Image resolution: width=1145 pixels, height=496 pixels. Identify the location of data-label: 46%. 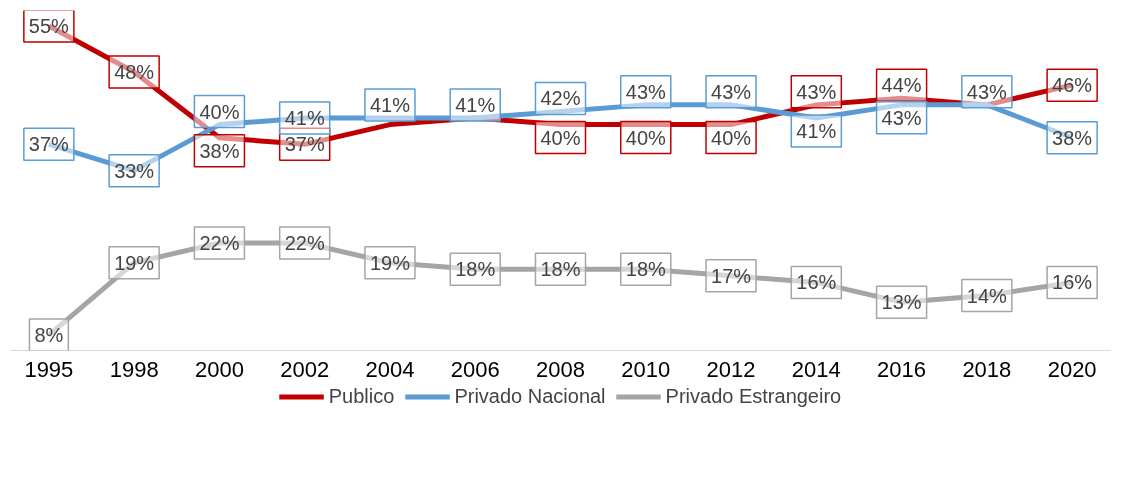
(1072, 85).